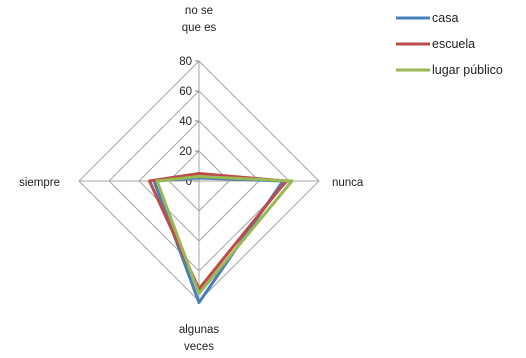  I want to click on tick-label-20: 20, so click(185, 152).